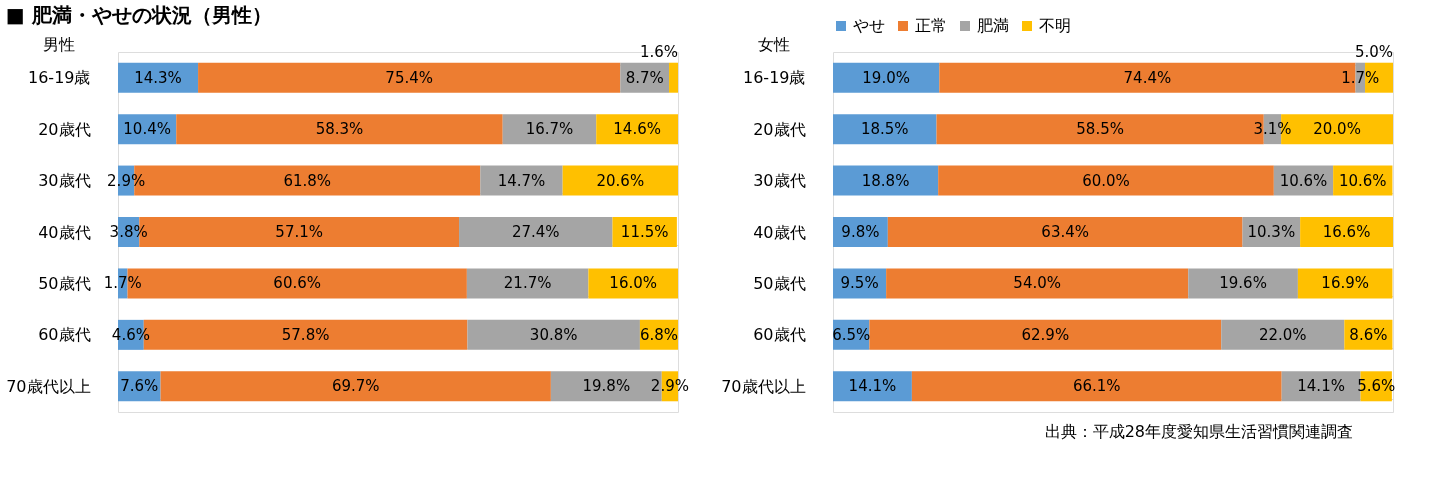 This screenshot has height=487, width=1456. I want to click on data-label: 58.3%, so click(339, 129).